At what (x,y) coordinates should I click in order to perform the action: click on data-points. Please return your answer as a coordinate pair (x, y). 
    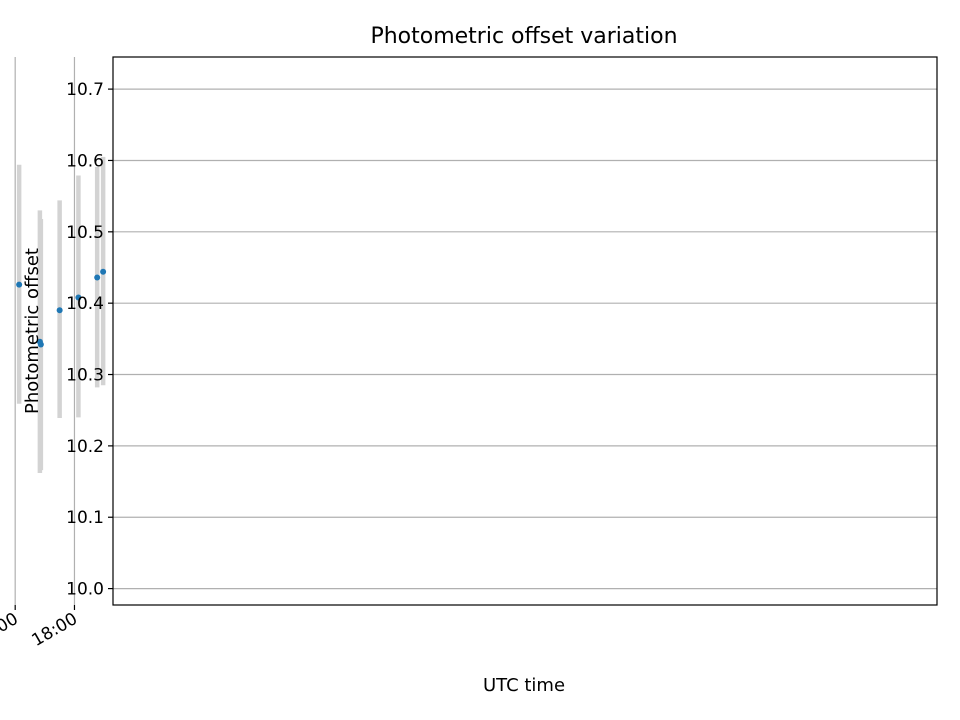
    Looking at the image, I should click on (61, 308).